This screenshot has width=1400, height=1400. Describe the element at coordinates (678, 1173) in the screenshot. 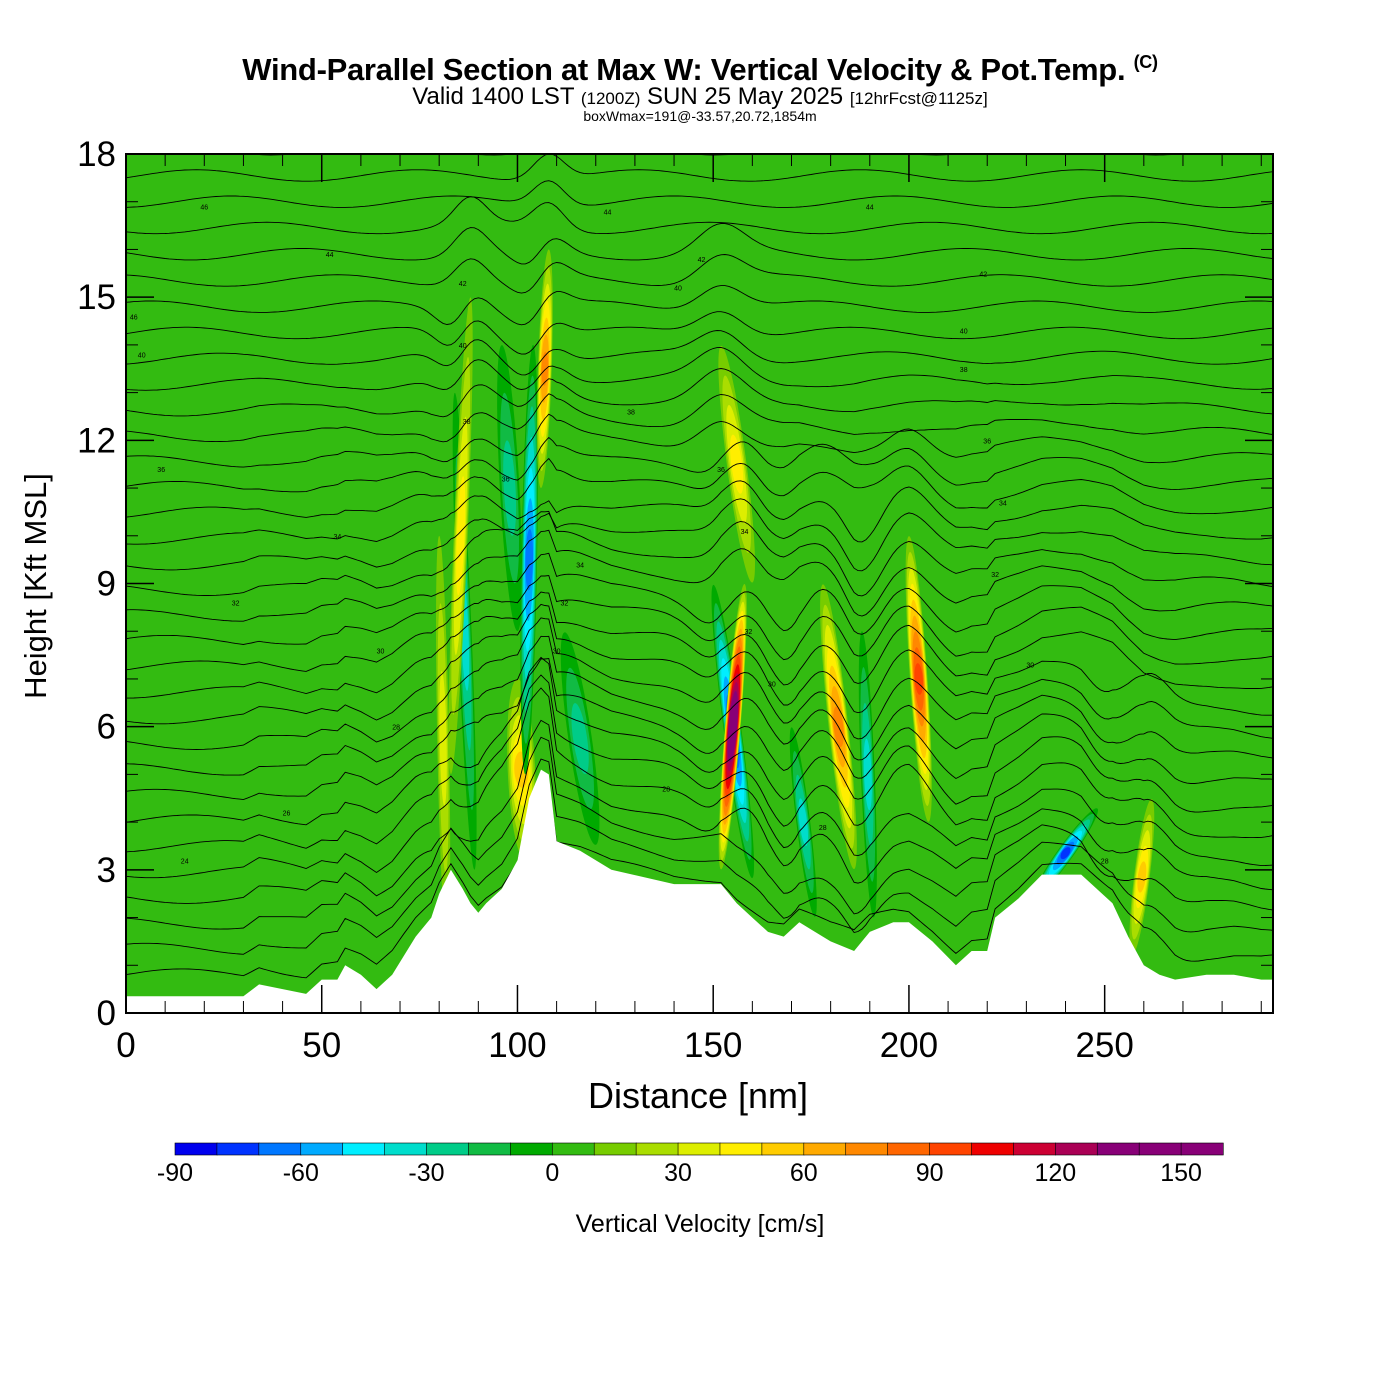

I see `colorbar-tick-label: 30` at that location.